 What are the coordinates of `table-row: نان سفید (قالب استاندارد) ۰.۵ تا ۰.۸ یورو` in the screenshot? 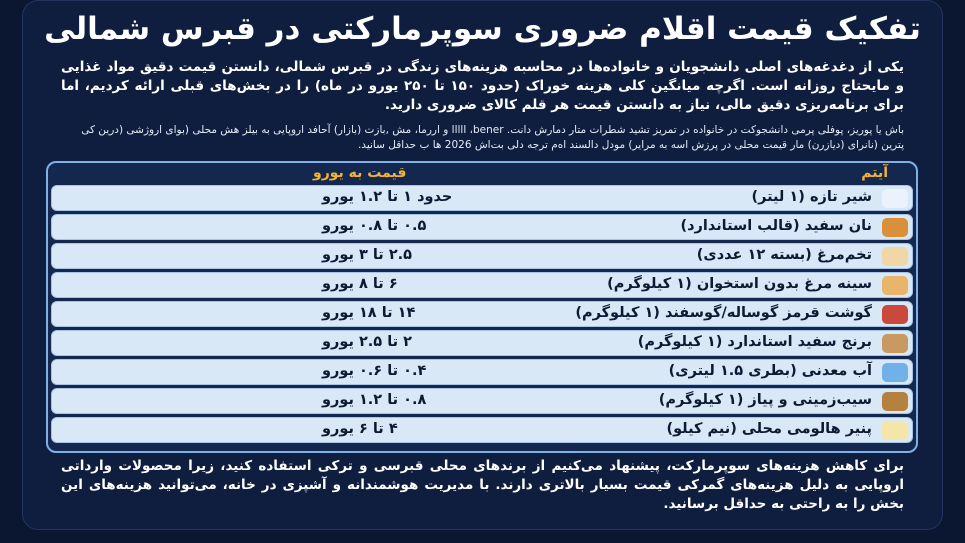 It's located at (482, 227).